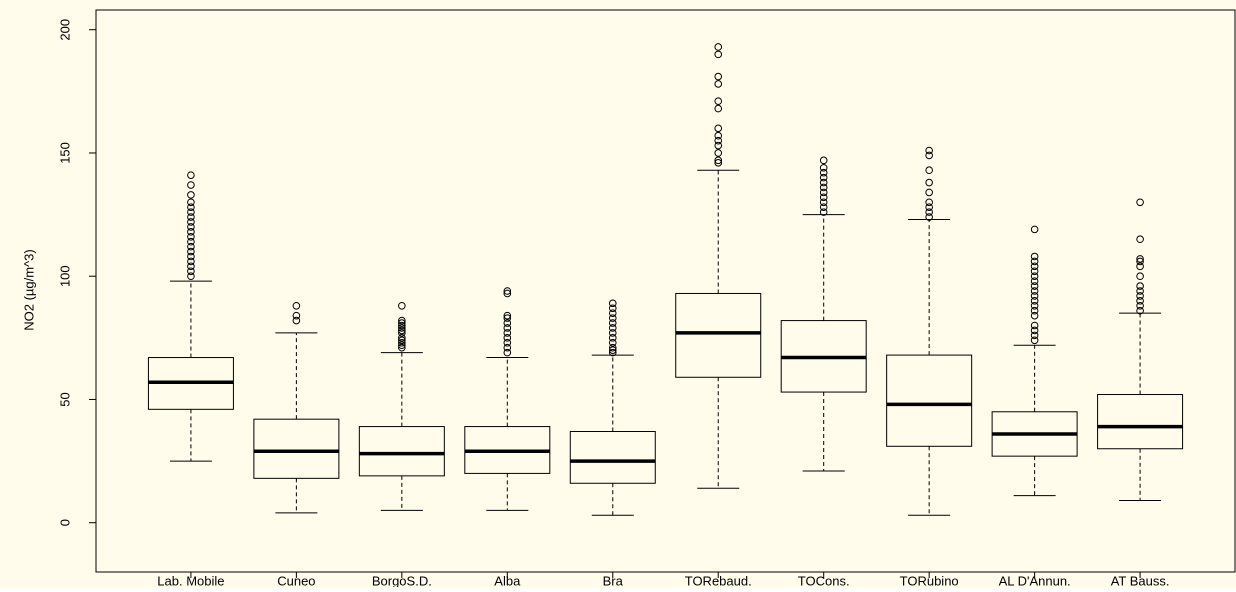 The image size is (1236, 592). I want to click on x-tick-label: Bra, so click(613, 580).